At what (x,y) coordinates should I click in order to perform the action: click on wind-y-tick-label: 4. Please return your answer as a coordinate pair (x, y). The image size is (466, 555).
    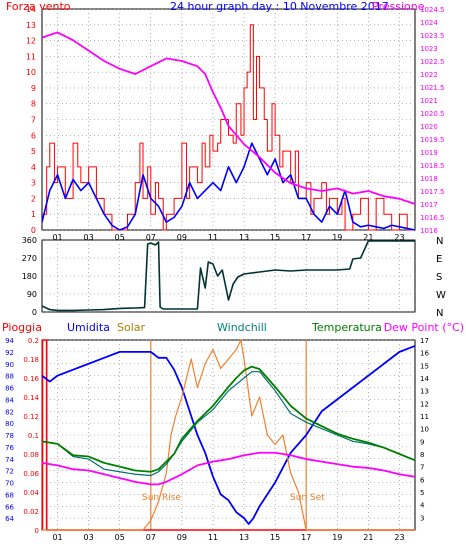
    Looking at the image, I should click on (33, 167).